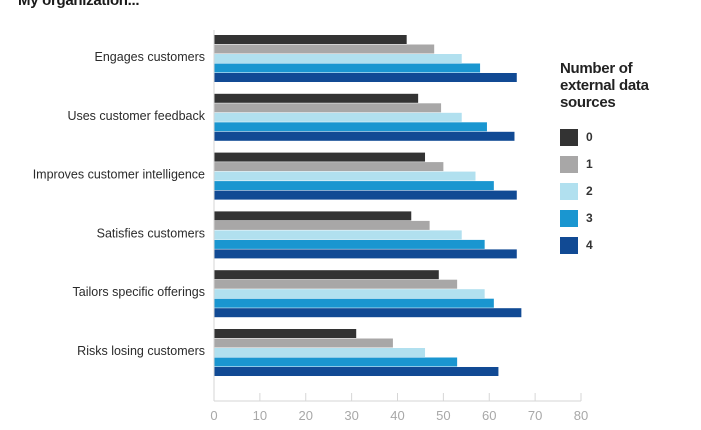 The image size is (701, 430). Describe the element at coordinates (620, 245) in the screenshot. I see `legend-item: 4` at that location.